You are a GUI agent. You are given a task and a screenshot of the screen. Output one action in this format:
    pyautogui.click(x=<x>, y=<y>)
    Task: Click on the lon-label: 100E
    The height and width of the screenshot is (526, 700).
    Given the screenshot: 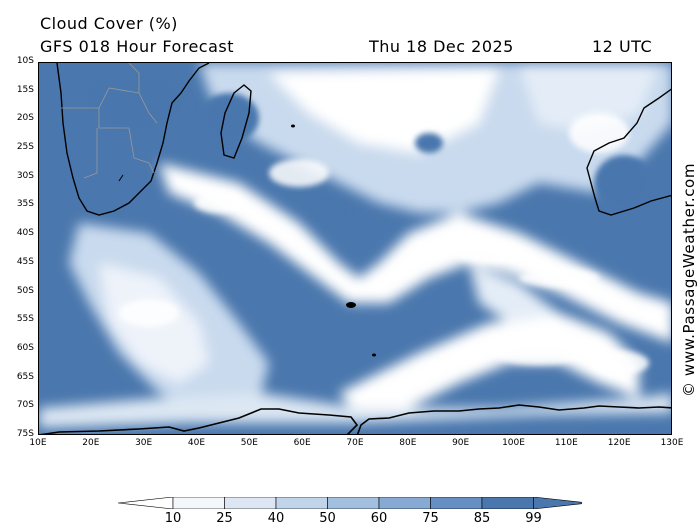 What is the action you would take?
    pyautogui.click(x=513, y=443)
    